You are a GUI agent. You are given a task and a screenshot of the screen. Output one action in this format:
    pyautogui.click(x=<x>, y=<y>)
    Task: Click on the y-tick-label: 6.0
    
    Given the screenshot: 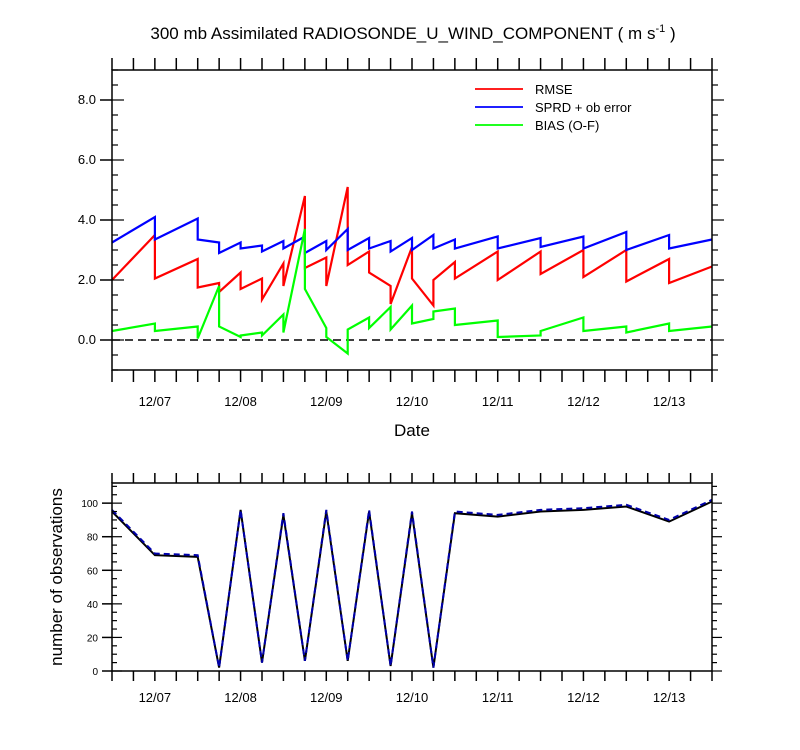 What is the action you would take?
    pyautogui.click(x=87, y=159)
    